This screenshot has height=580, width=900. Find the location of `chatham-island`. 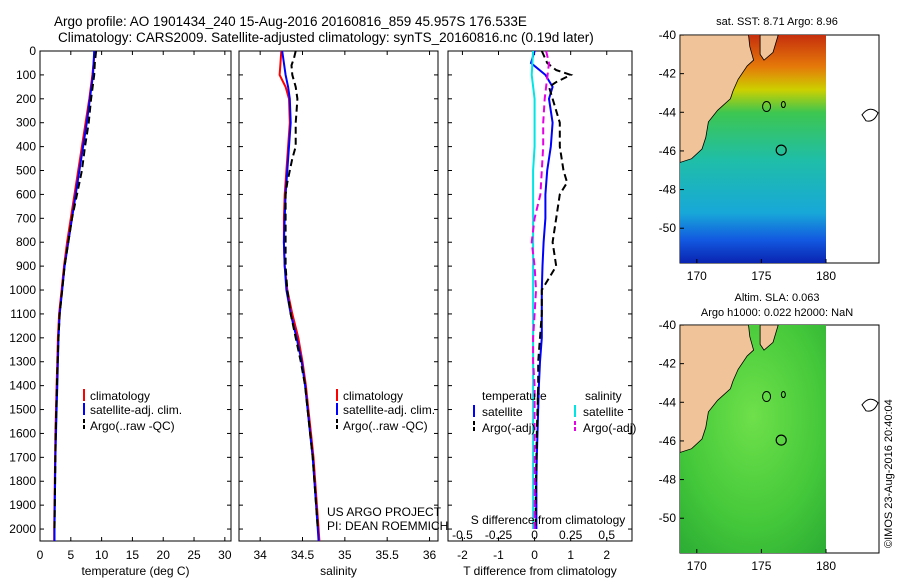

chatham-island is located at coordinates (870, 115).